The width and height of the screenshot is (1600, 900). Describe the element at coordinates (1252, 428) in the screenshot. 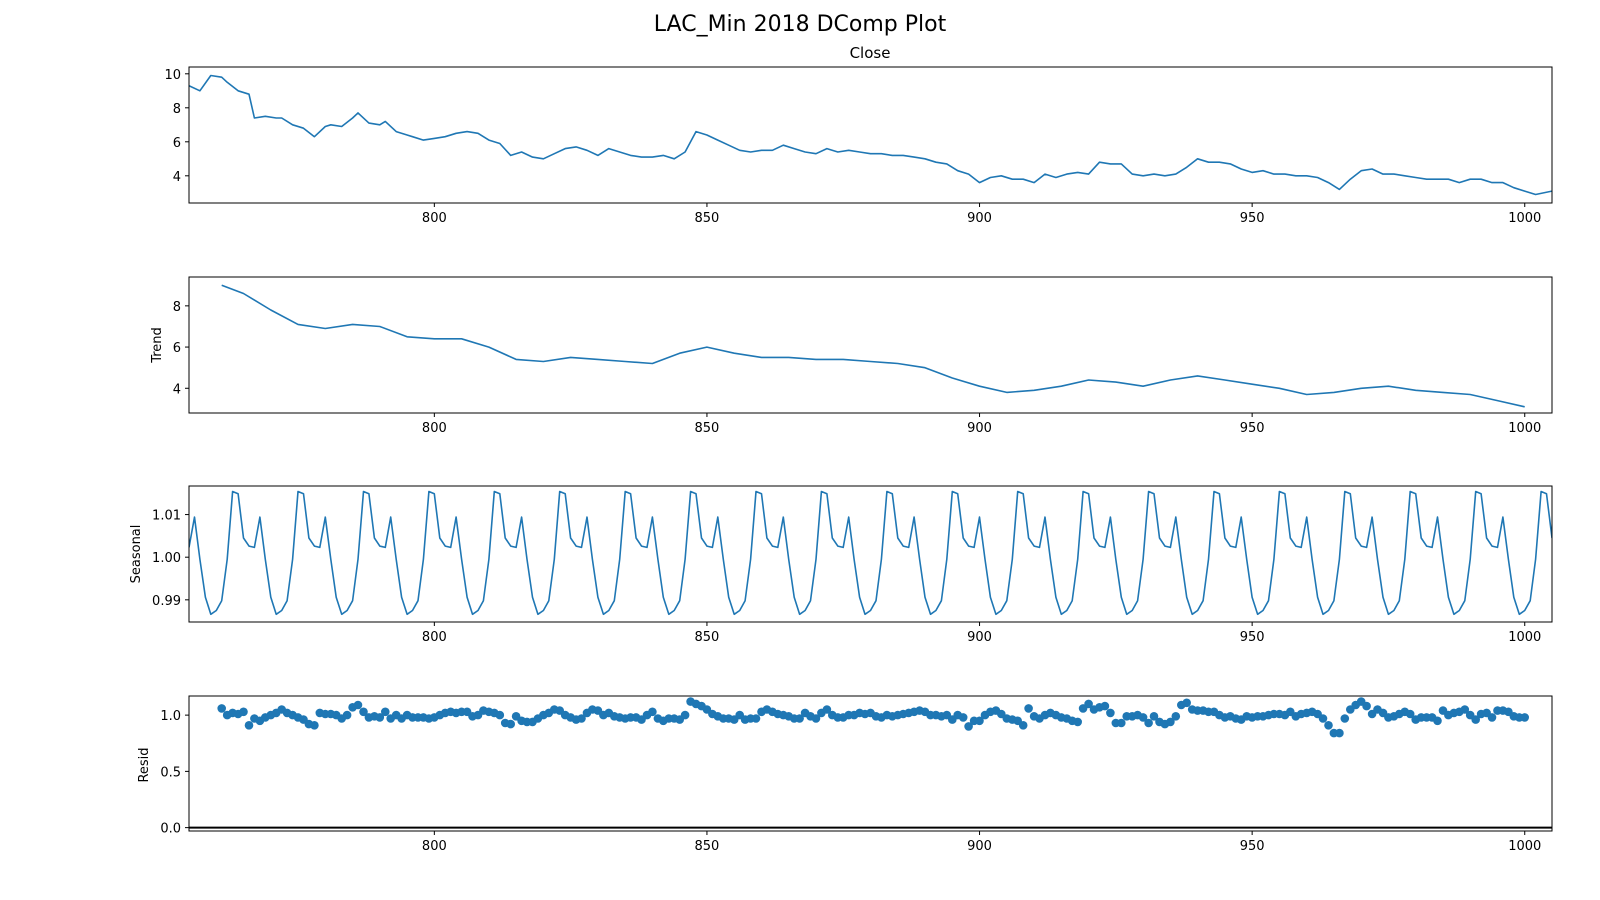

I see `trend-x-tick-label: 950` at that location.